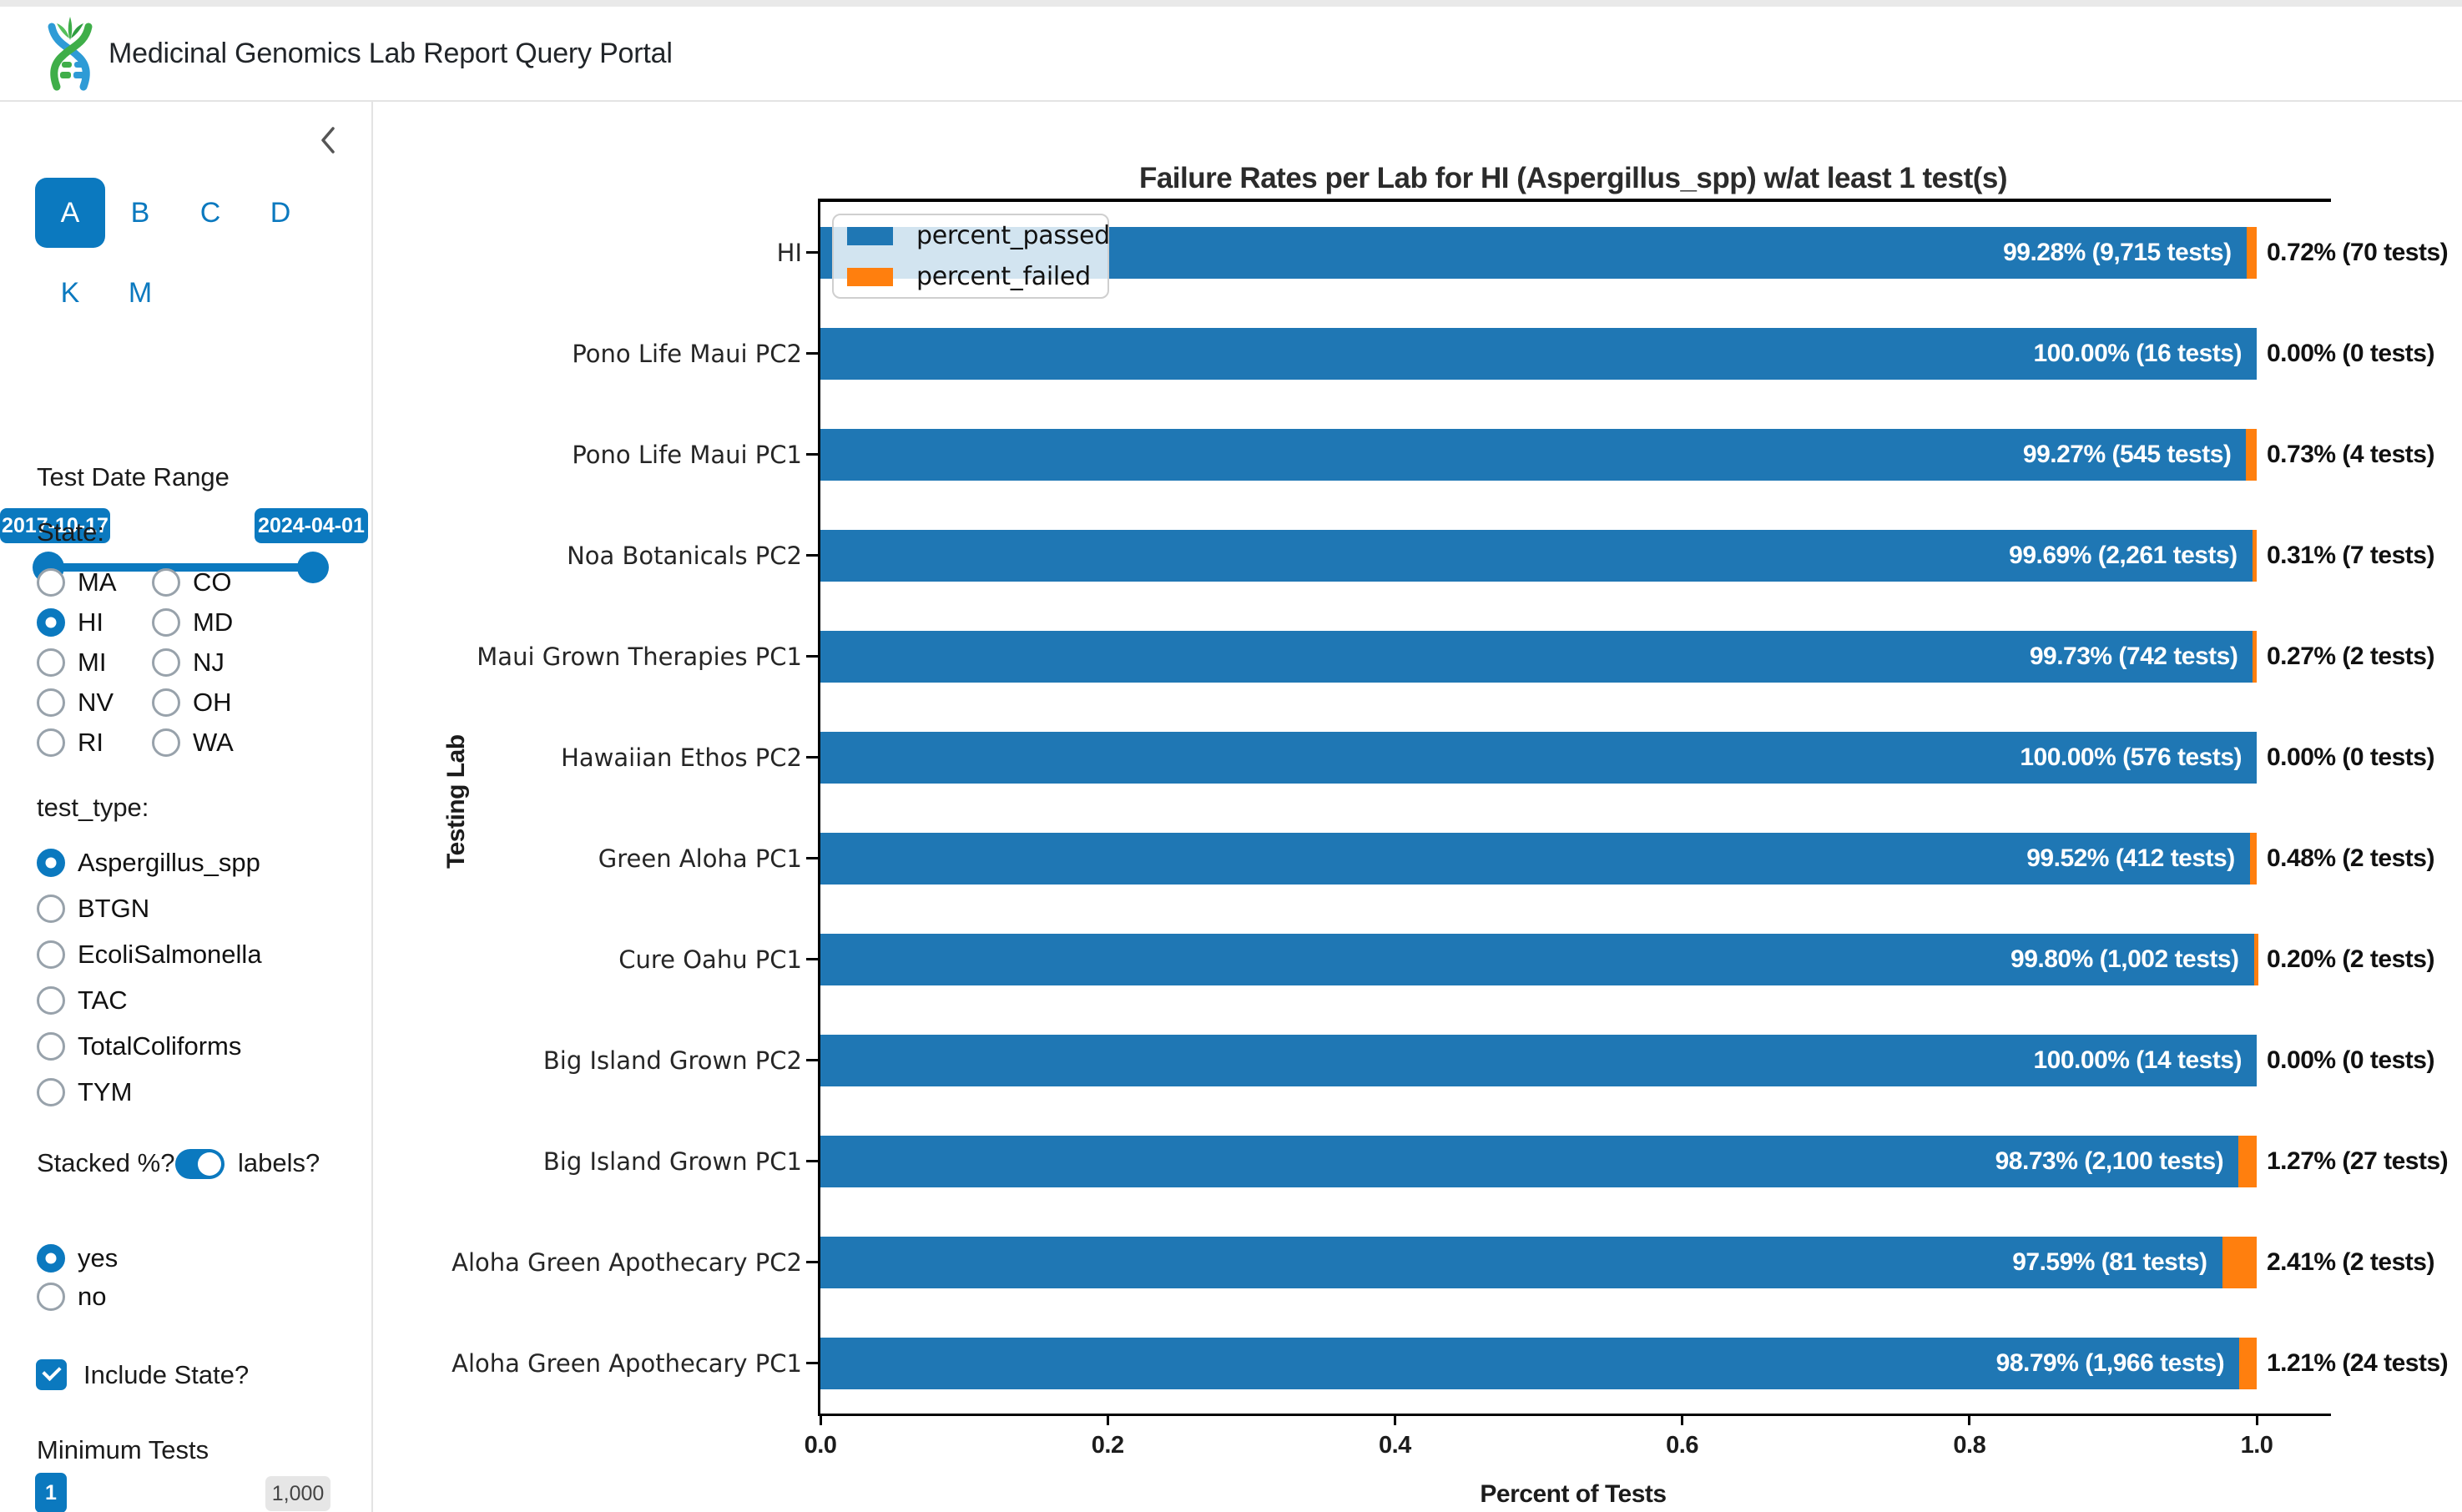 The height and width of the screenshot is (1512, 2462). Describe the element at coordinates (1970, 1445) in the screenshot. I see `x-tick-label: 0.8` at that location.